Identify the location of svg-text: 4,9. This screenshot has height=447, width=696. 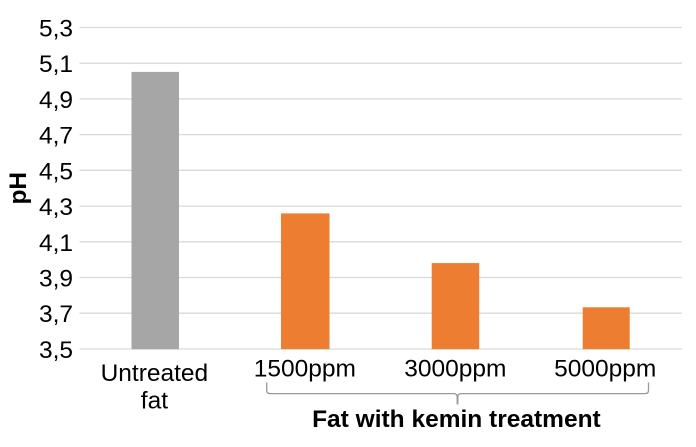
(56, 100).